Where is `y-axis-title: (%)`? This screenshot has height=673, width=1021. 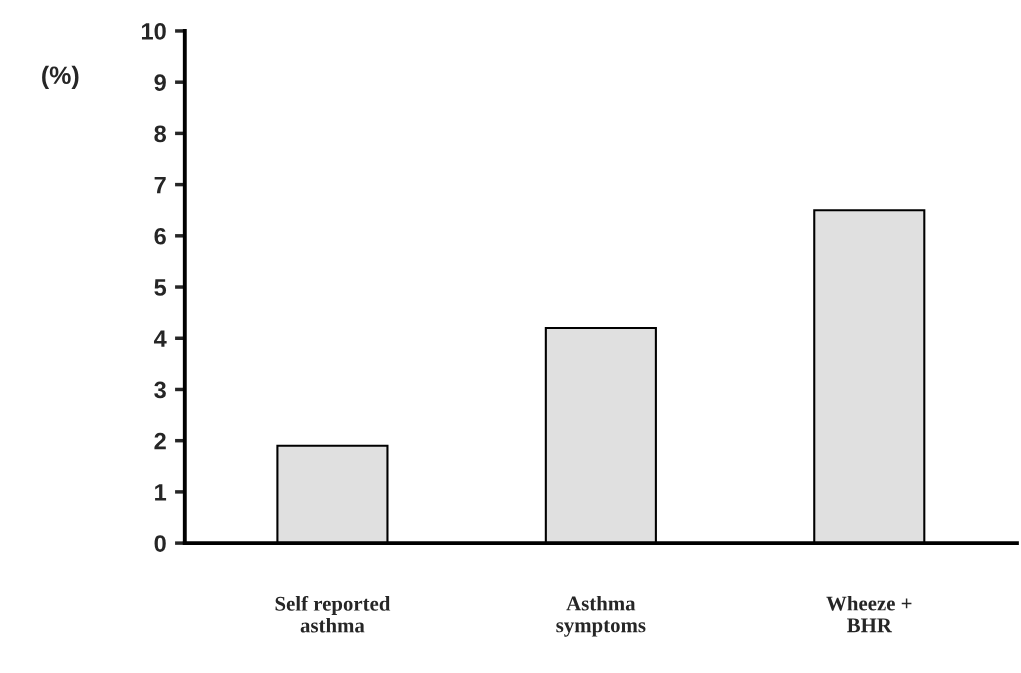
y-axis-title: (%) is located at coordinates (60, 77).